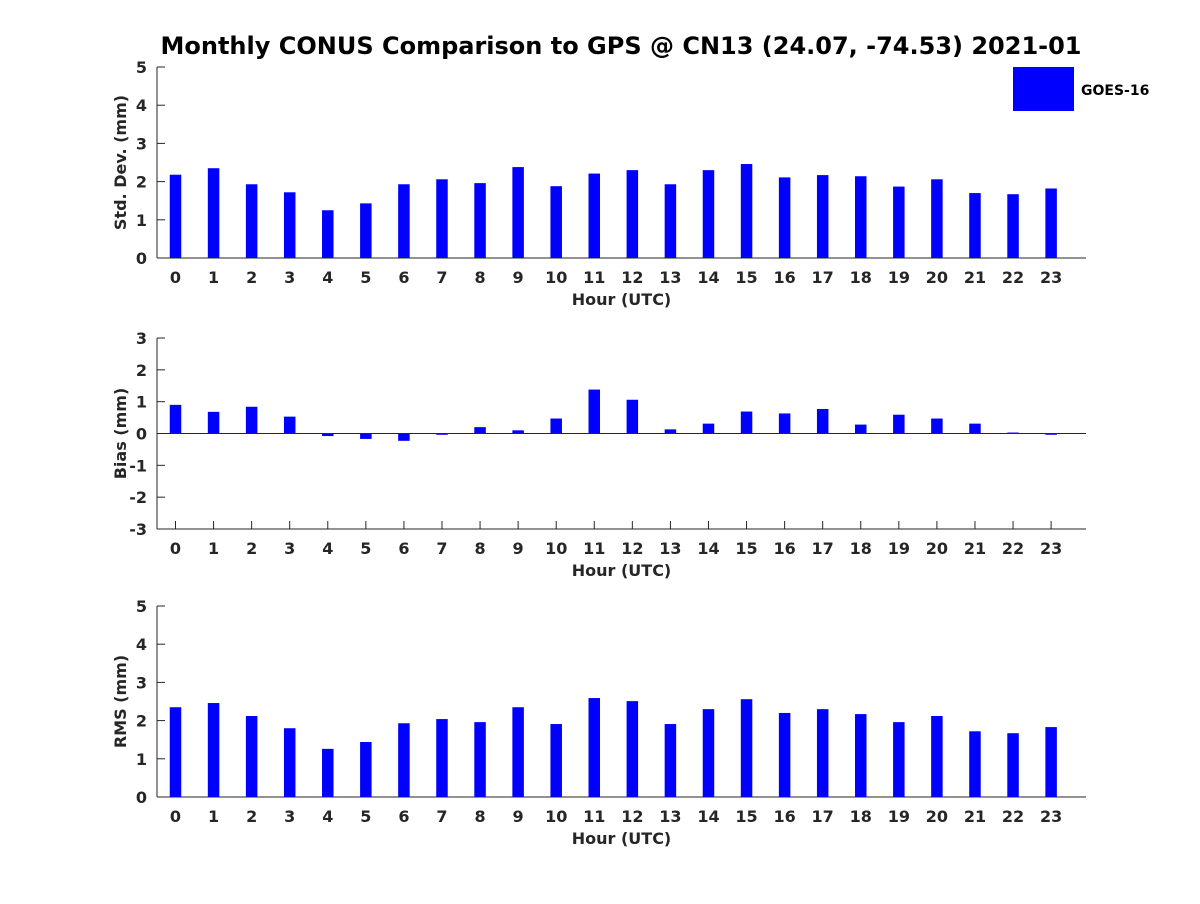 Image resolution: width=1200 pixels, height=904 pixels. Describe the element at coordinates (138, 497) in the screenshot. I see `y-tick-label: -2` at that location.